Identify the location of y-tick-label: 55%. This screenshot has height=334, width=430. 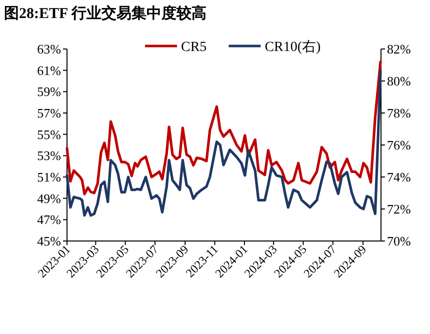
(49, 134).